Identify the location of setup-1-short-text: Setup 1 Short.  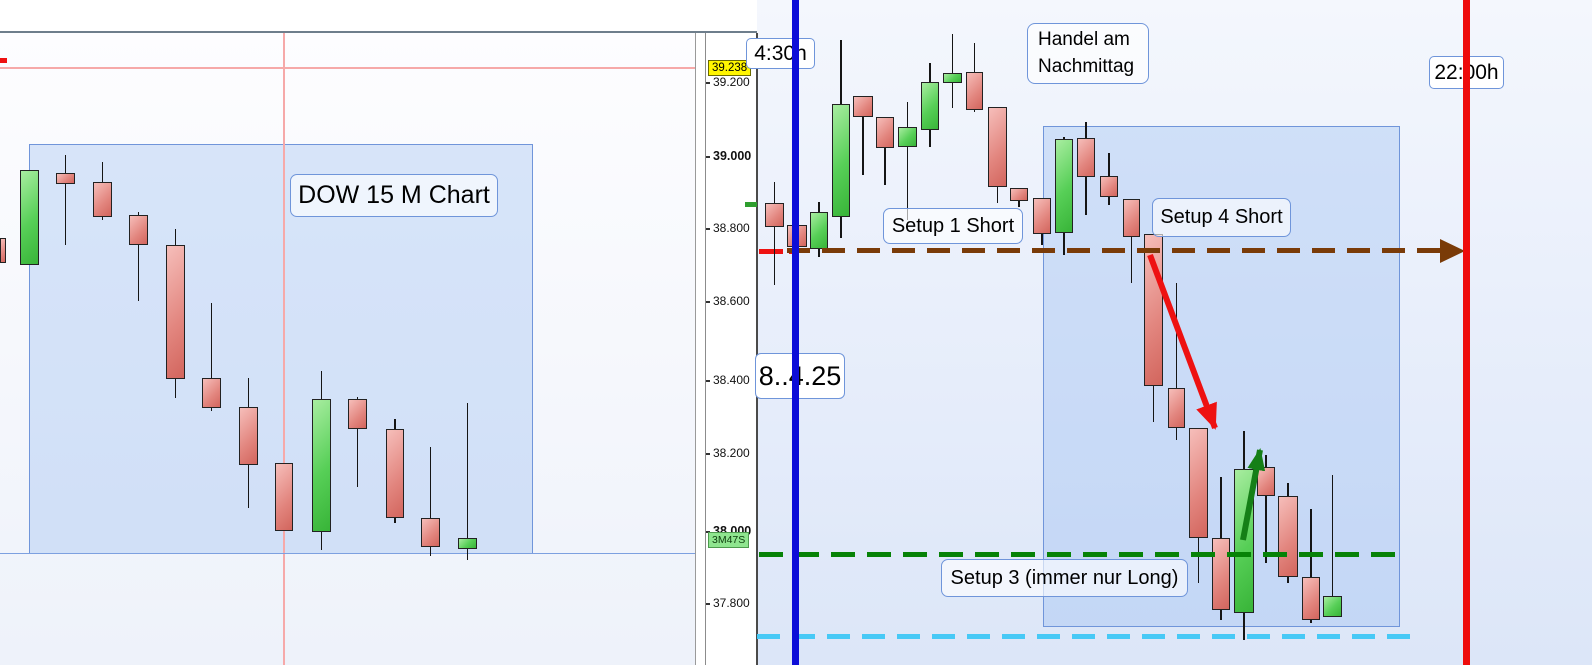
(953, 225).